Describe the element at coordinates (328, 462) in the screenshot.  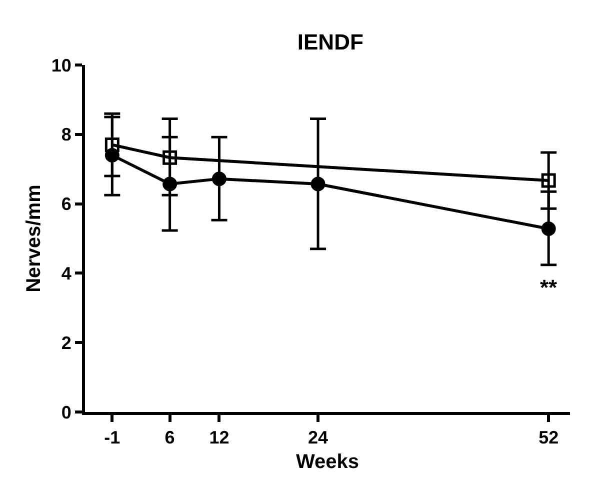
I see `x-axis-title: Weeks` at that location.